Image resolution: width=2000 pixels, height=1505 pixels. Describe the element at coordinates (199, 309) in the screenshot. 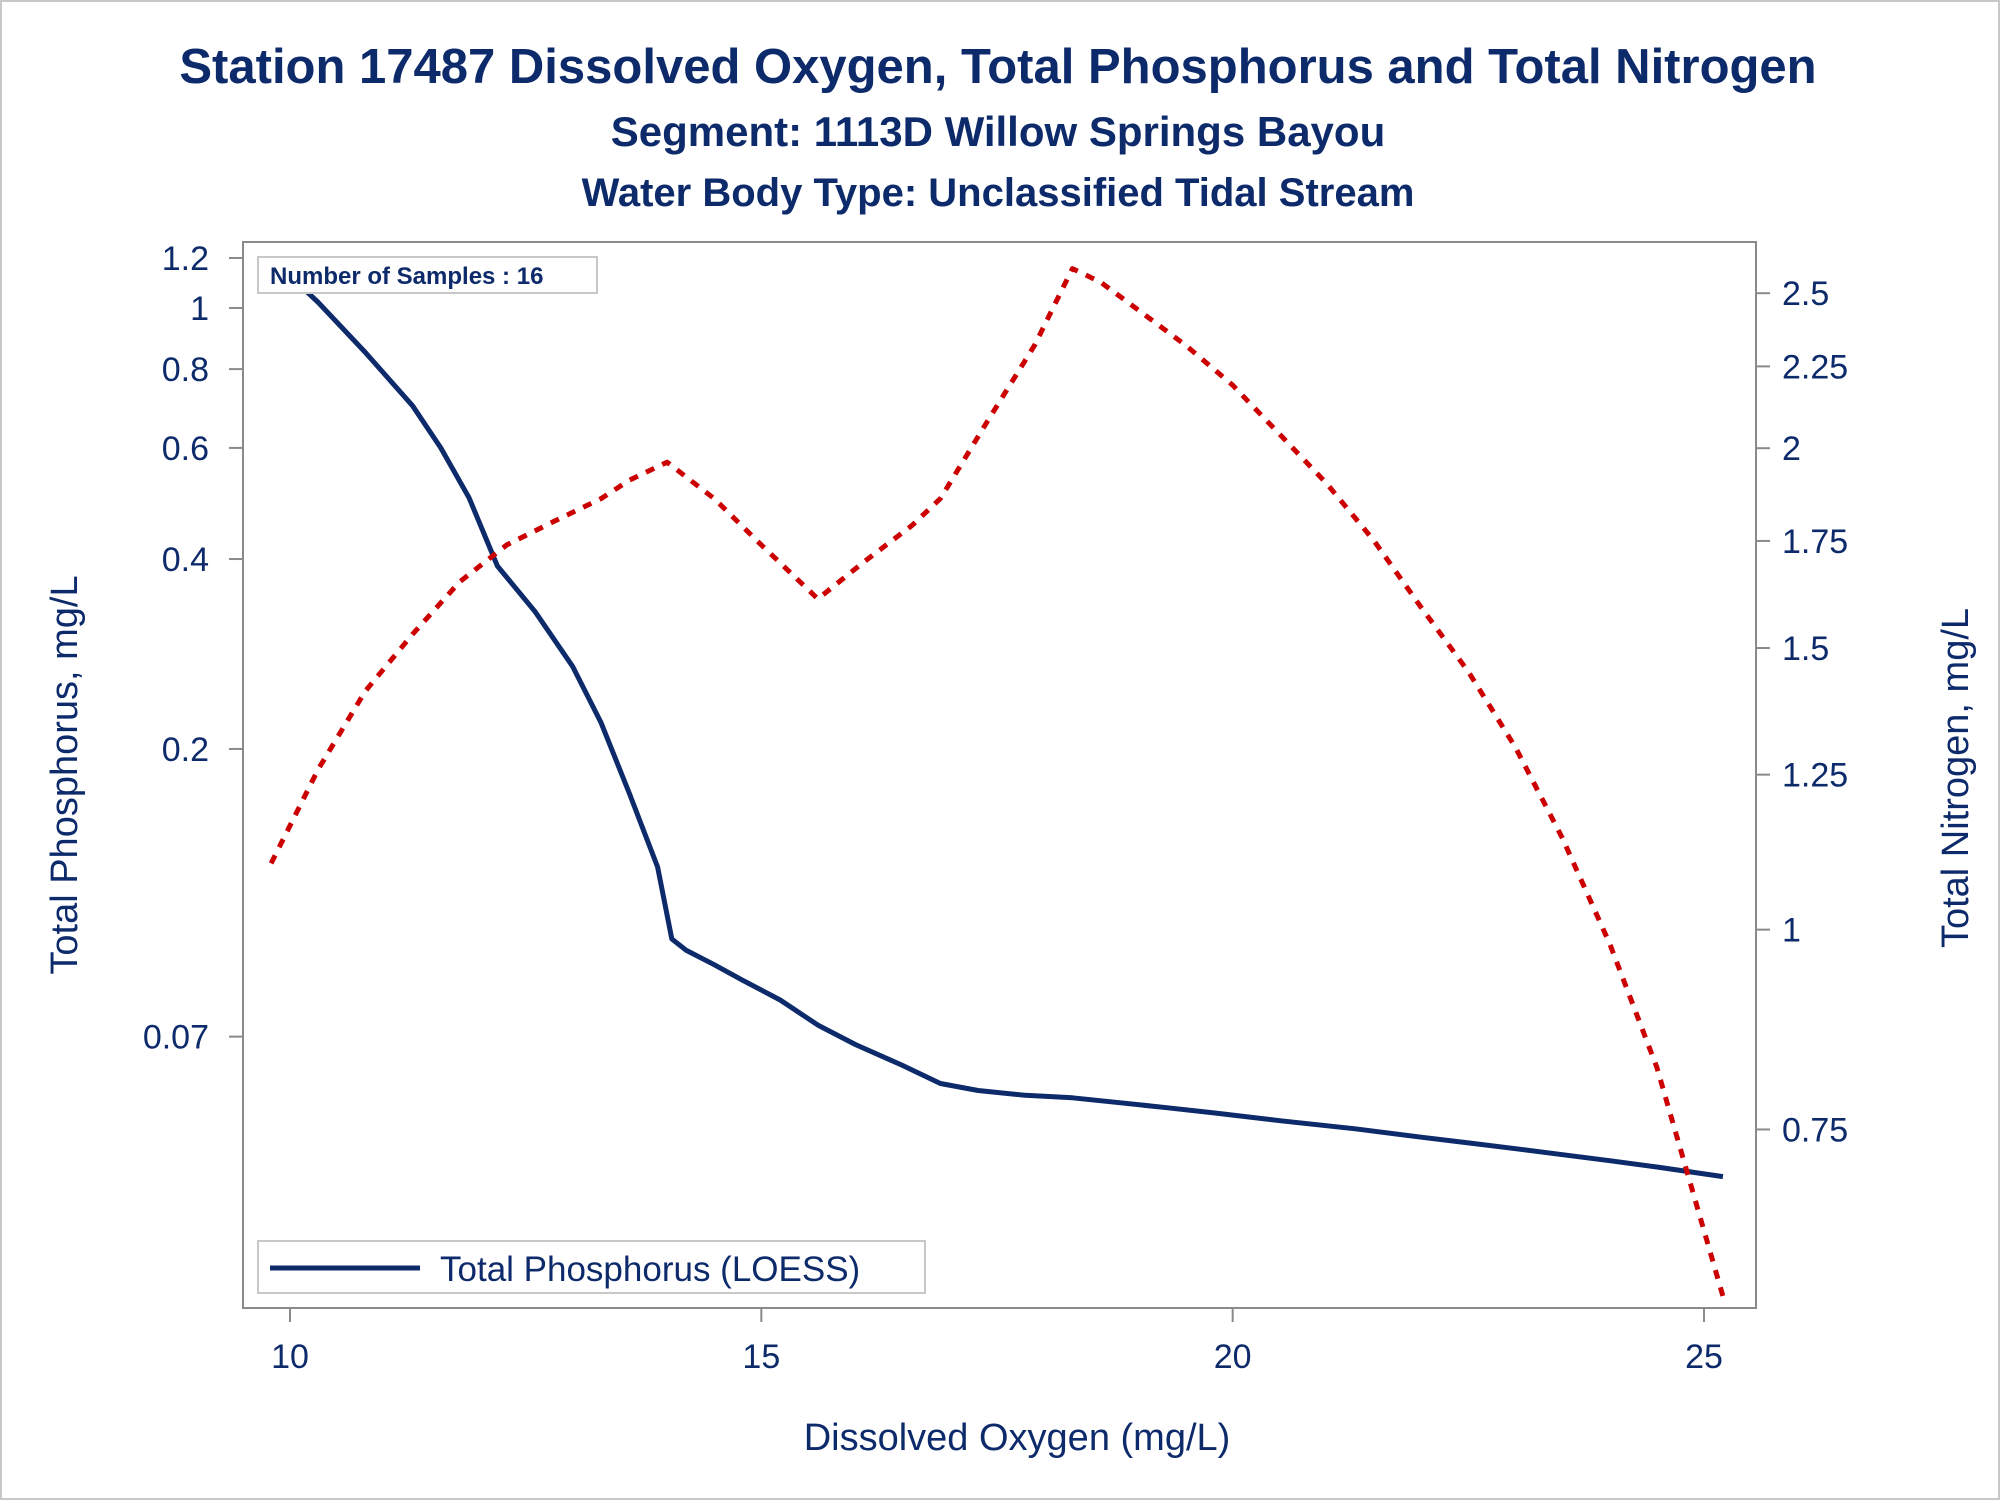

I see `y-tick-label: 1` at that location.